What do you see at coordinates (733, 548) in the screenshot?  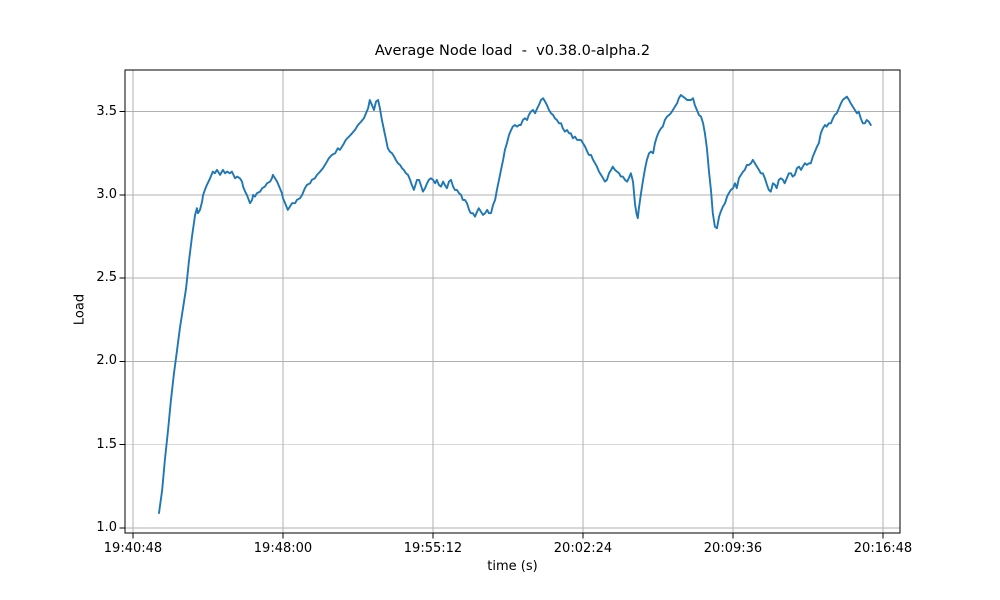 I see `x-tick-label: 20:09:36` at bounding box center [733, 548].